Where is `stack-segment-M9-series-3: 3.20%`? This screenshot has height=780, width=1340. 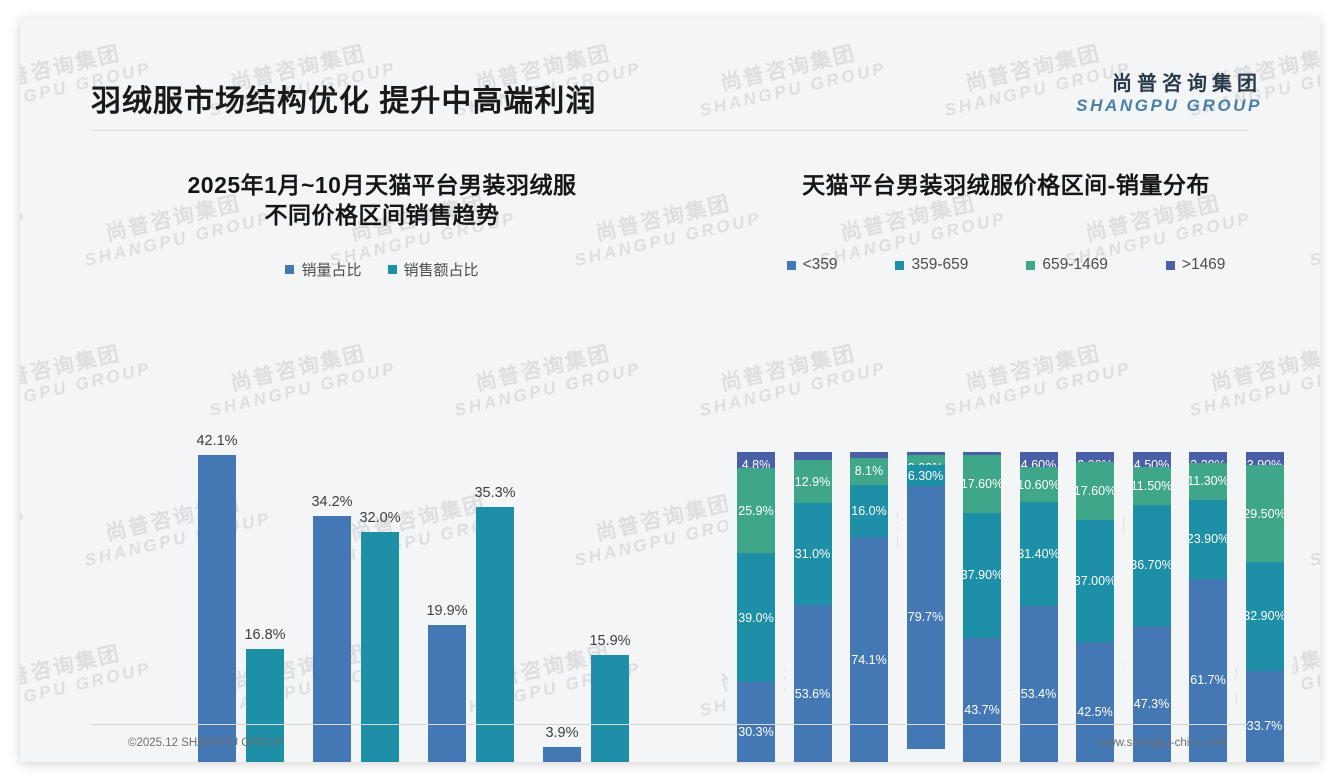 stack-segment-M9-series-3: 3.20% is located at coordinates (1208, 462).